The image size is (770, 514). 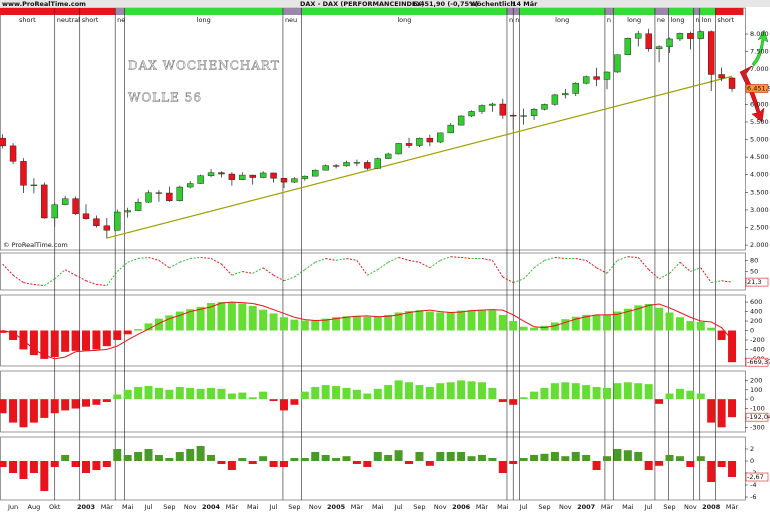 What do you see at coordinates (759, 157) in the screenshot?
I see `y-tick-label: 4.500` at bounding box center [759, 157].